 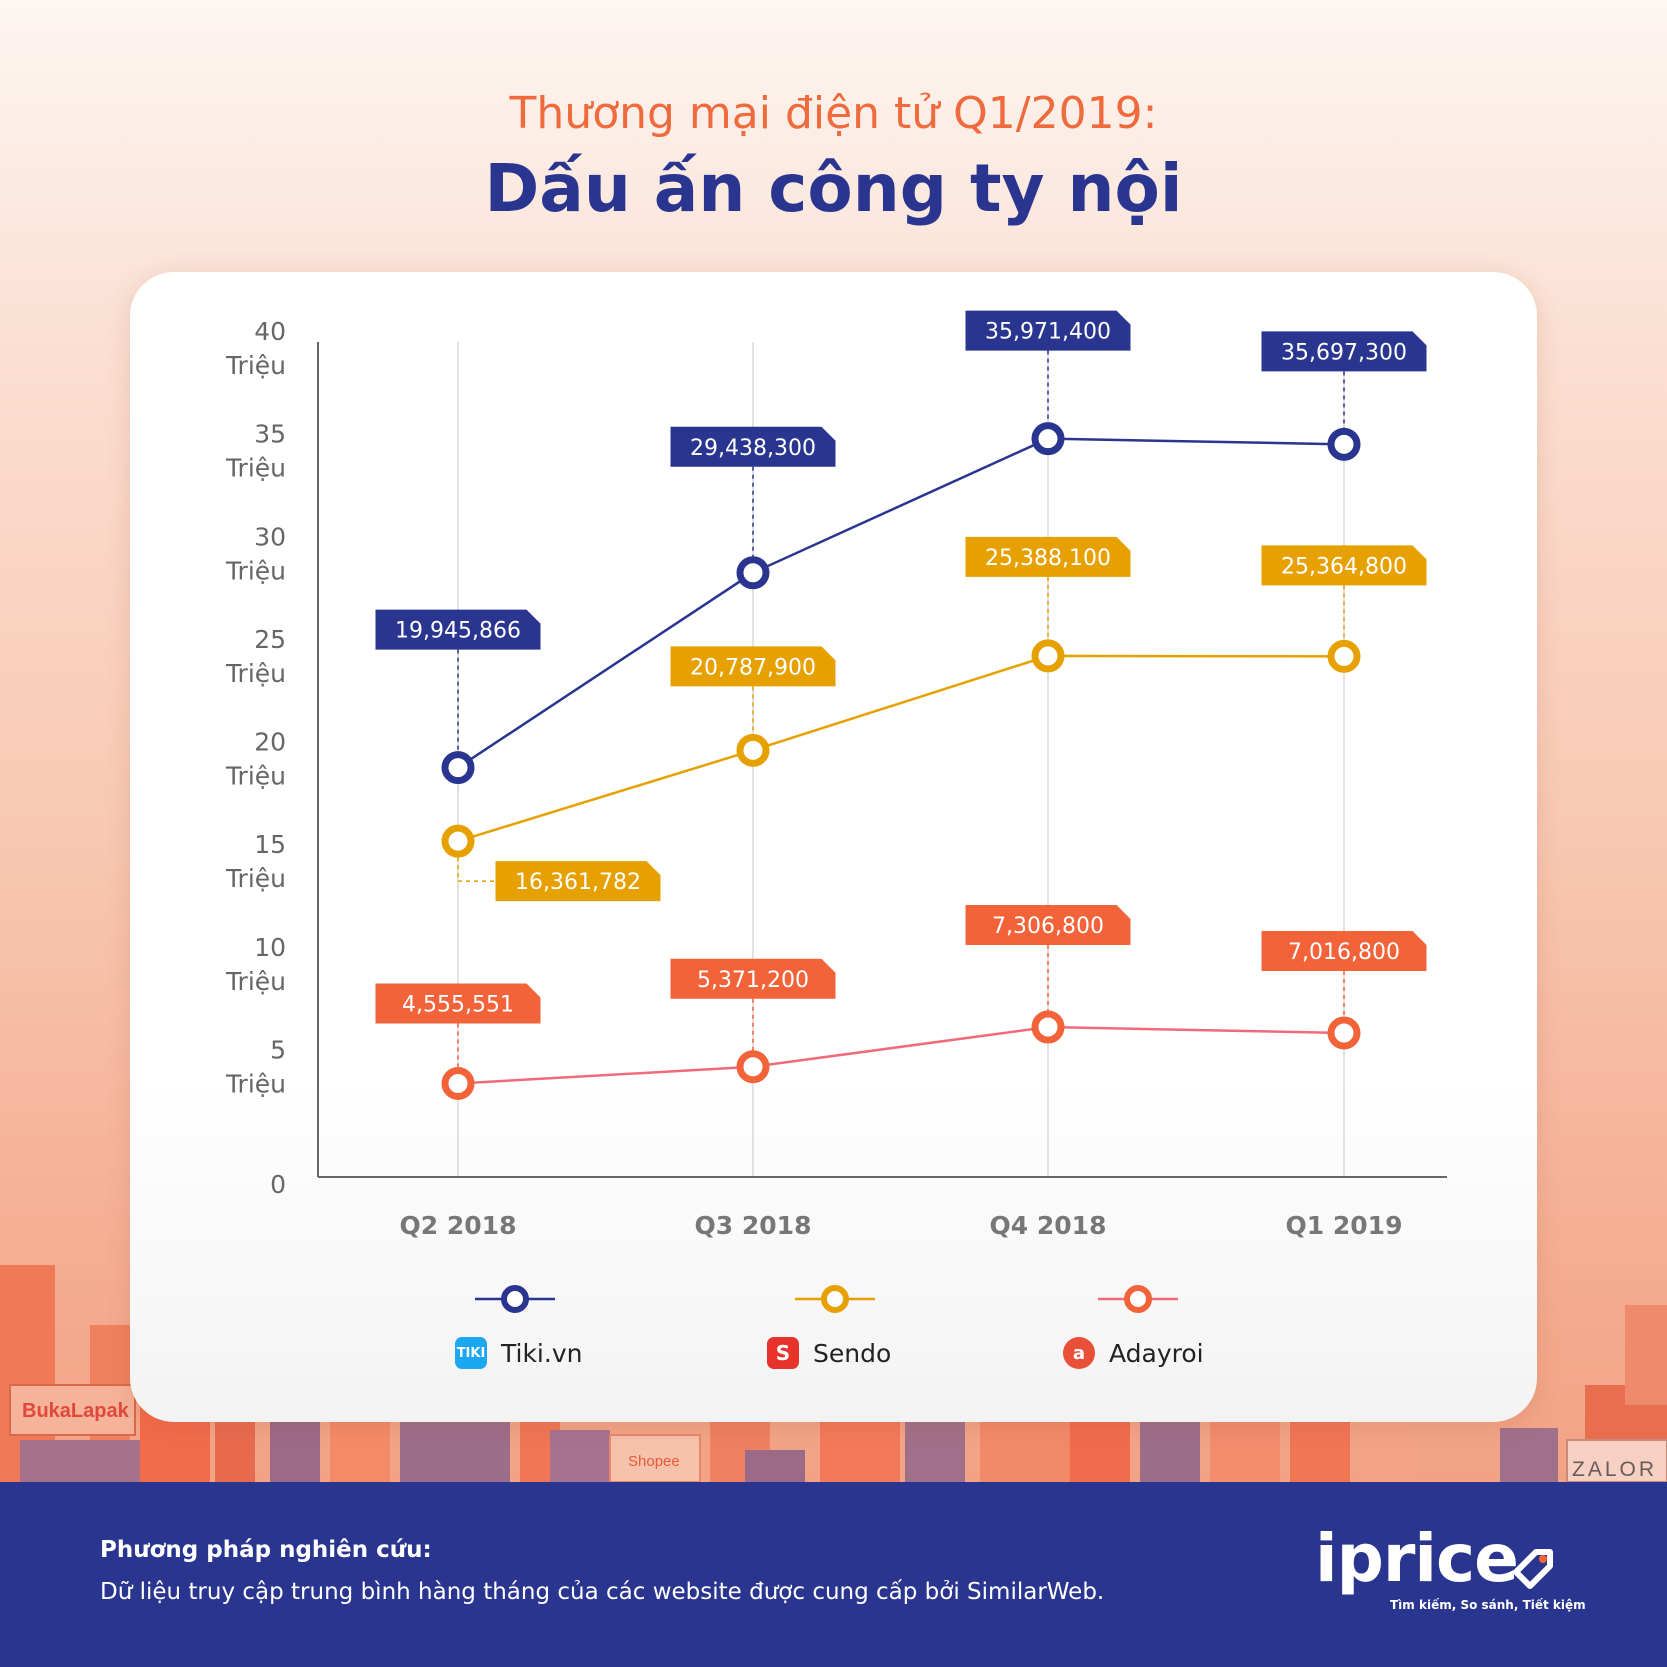 I want to click on y-tick-label-5: 25, so click(x=270, y=639).